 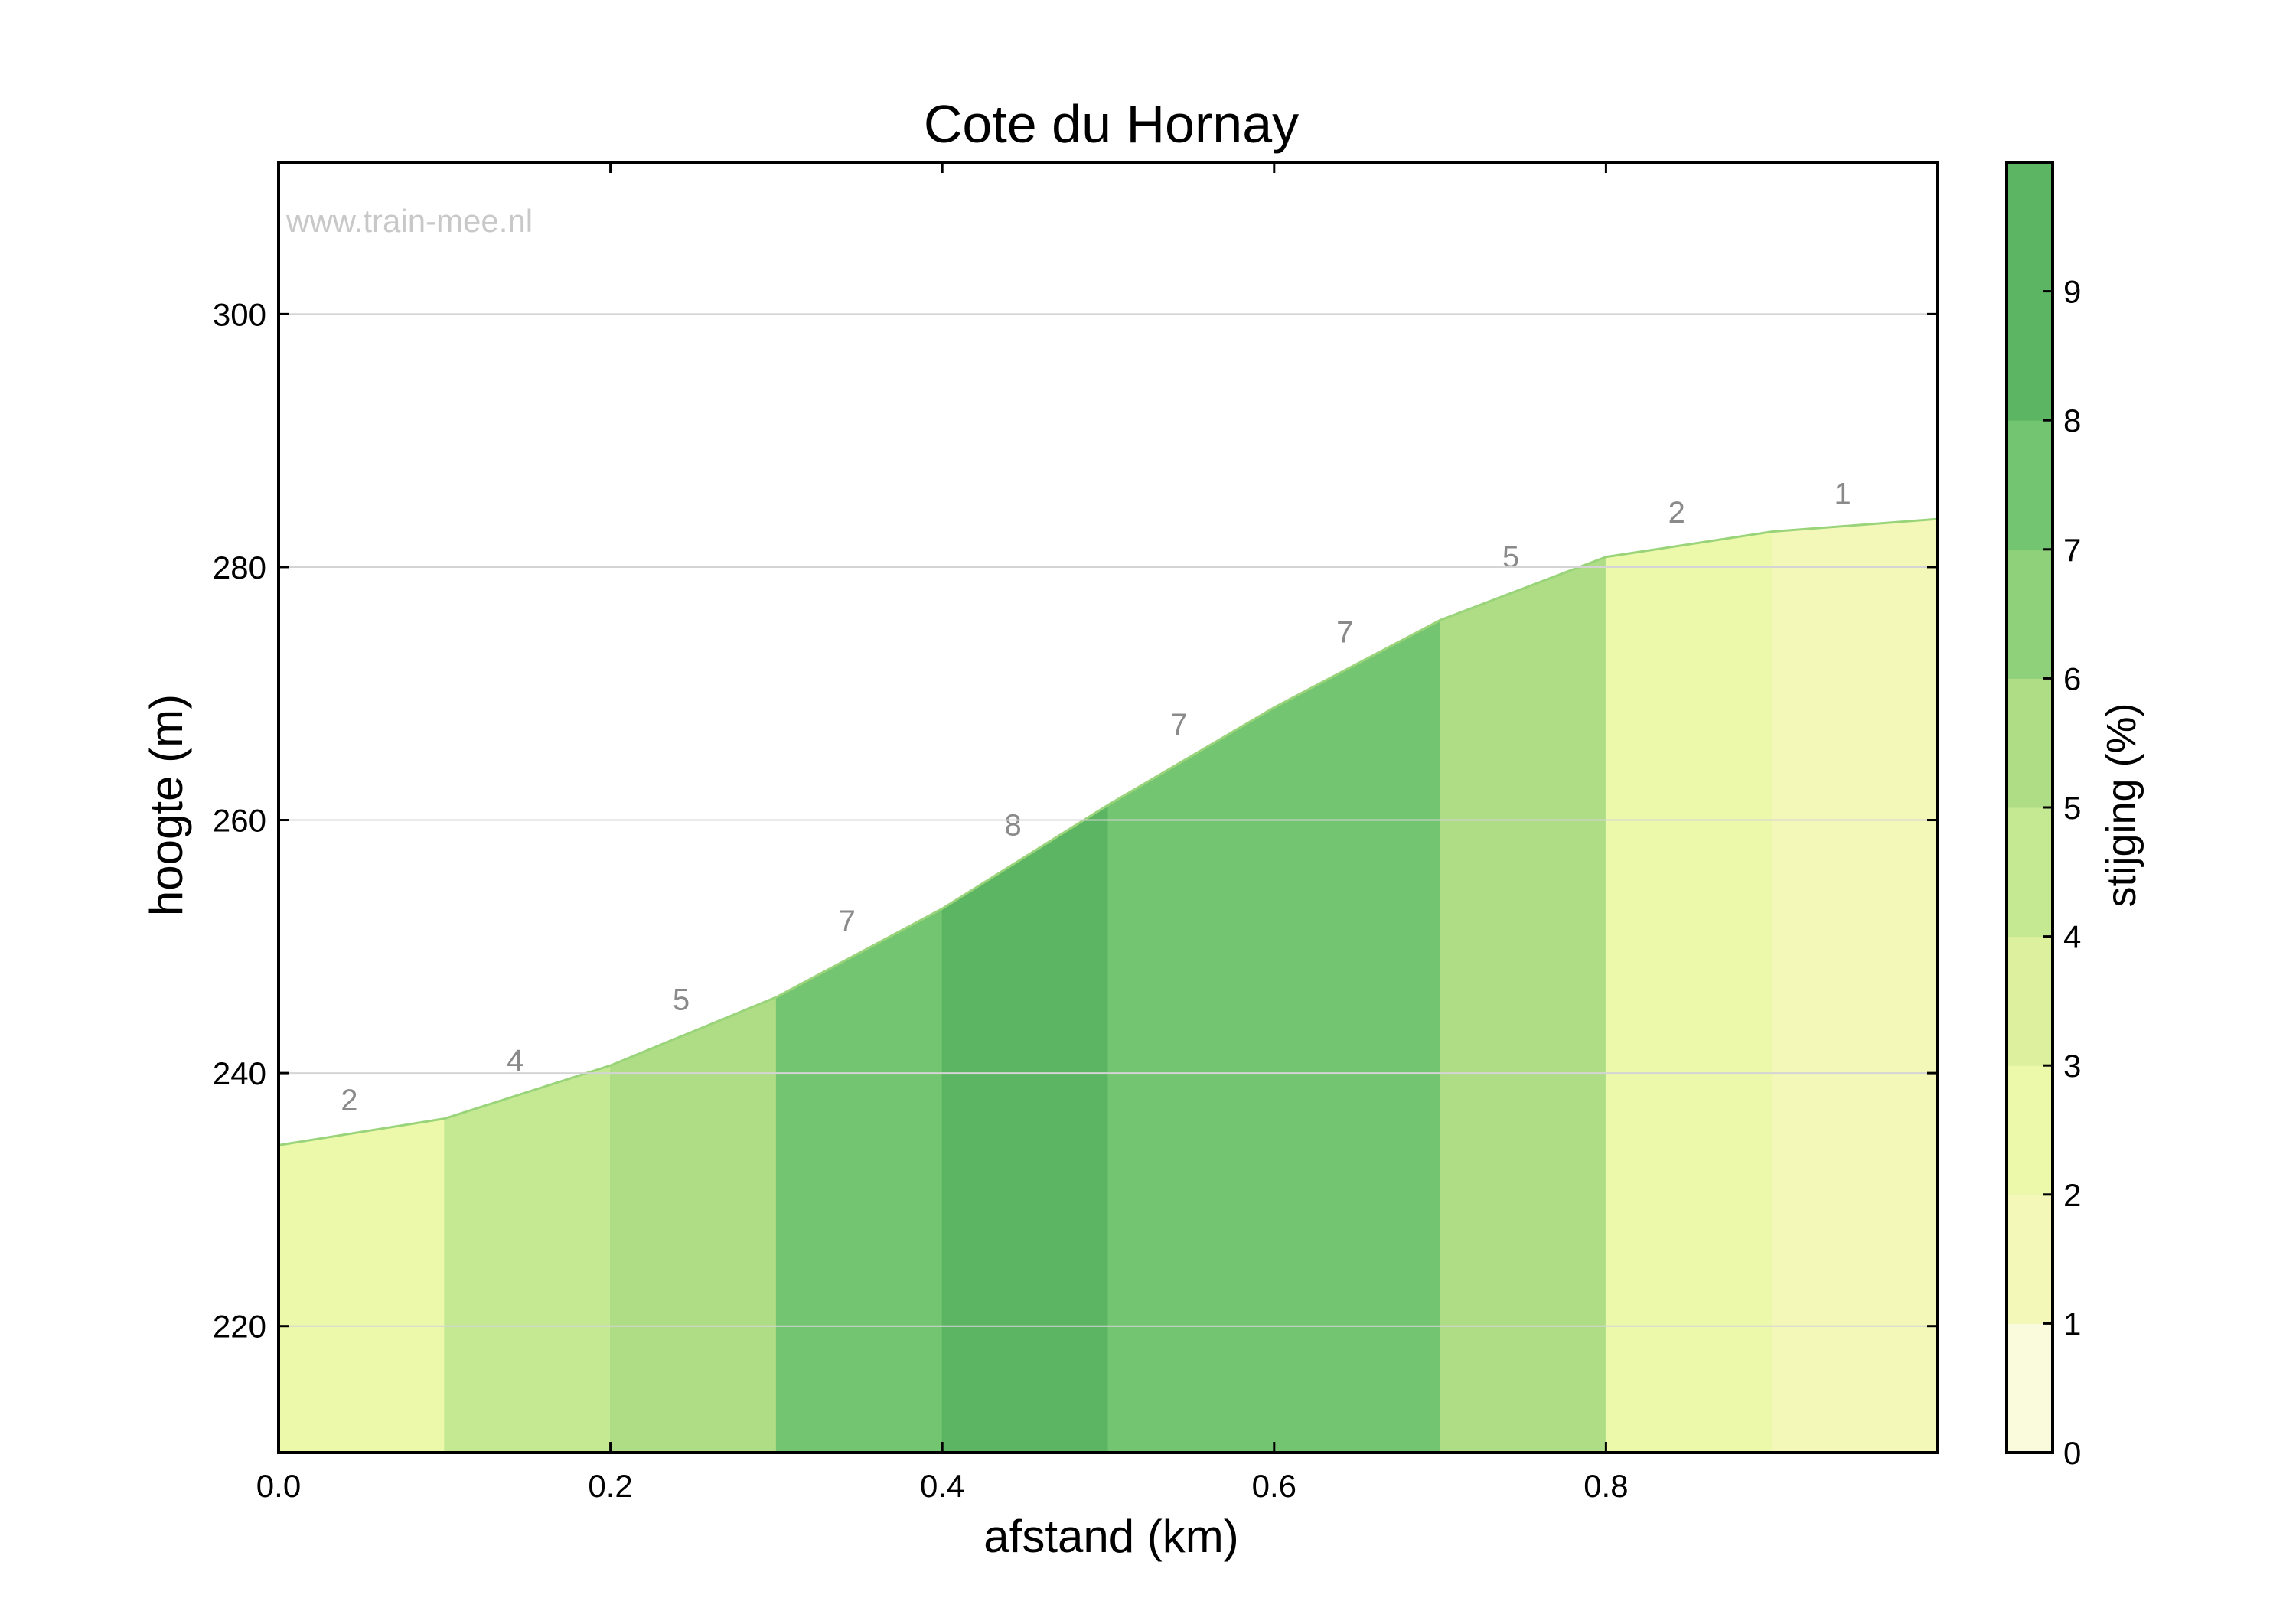 I want to click on y-tick-label-300: 300, so click(x=239, y=314).